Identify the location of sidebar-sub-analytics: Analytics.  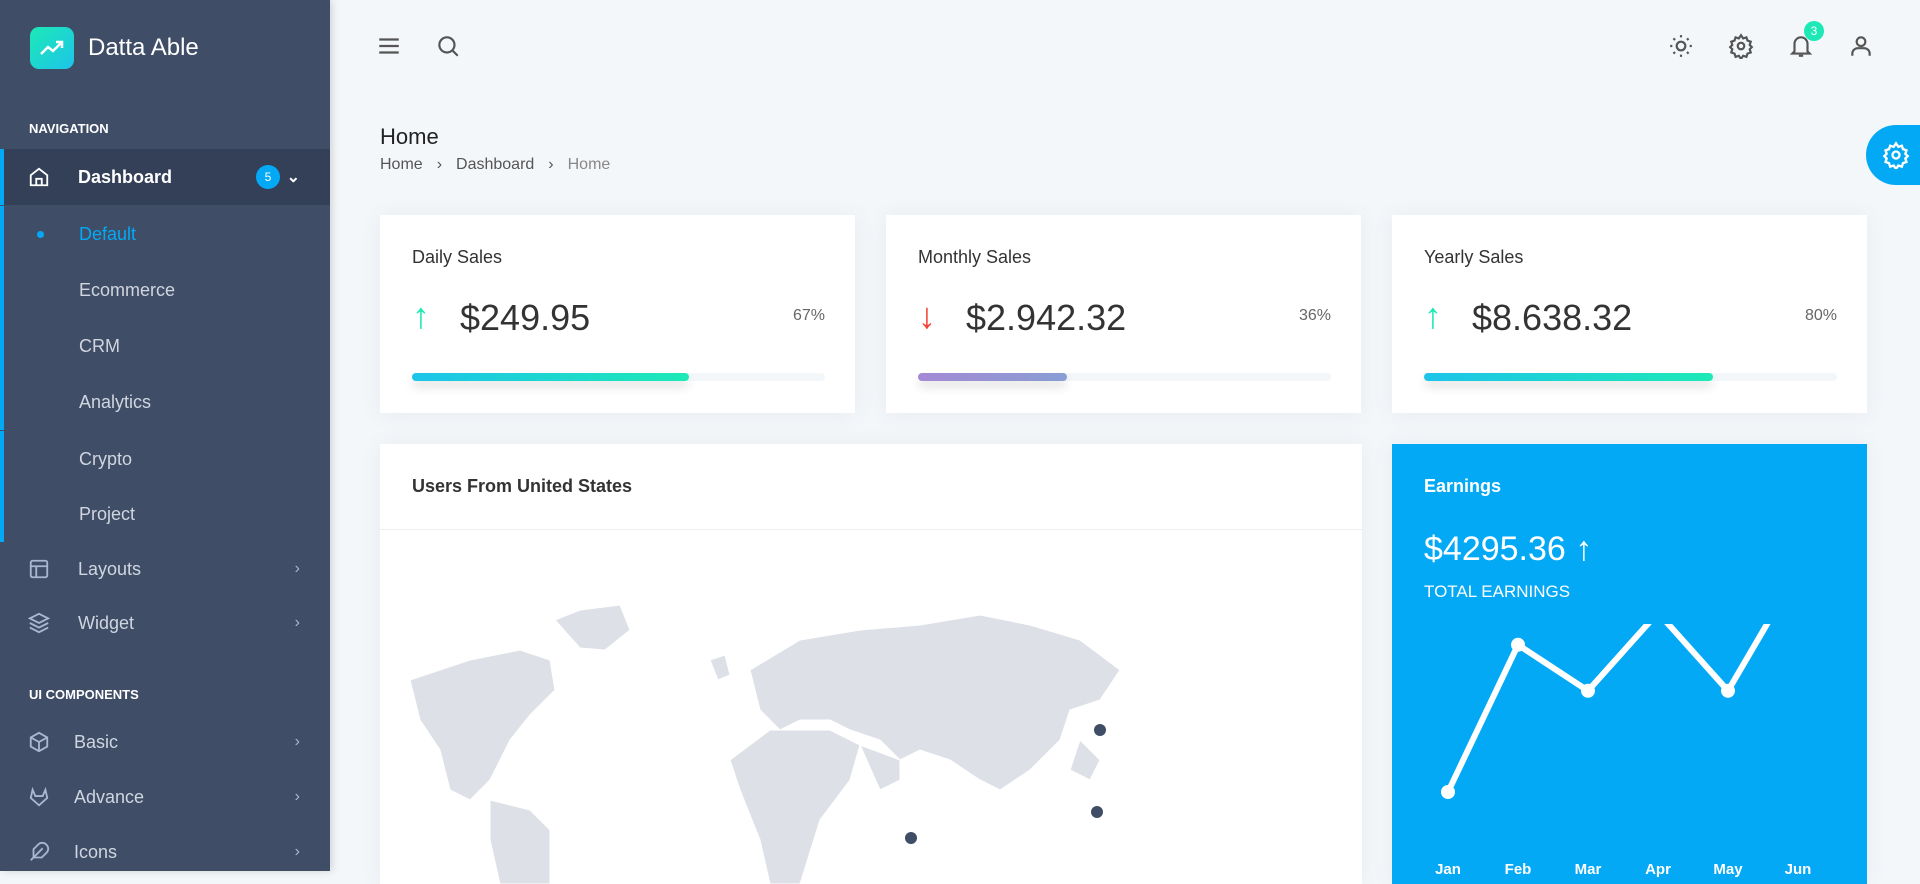
(165, 402).